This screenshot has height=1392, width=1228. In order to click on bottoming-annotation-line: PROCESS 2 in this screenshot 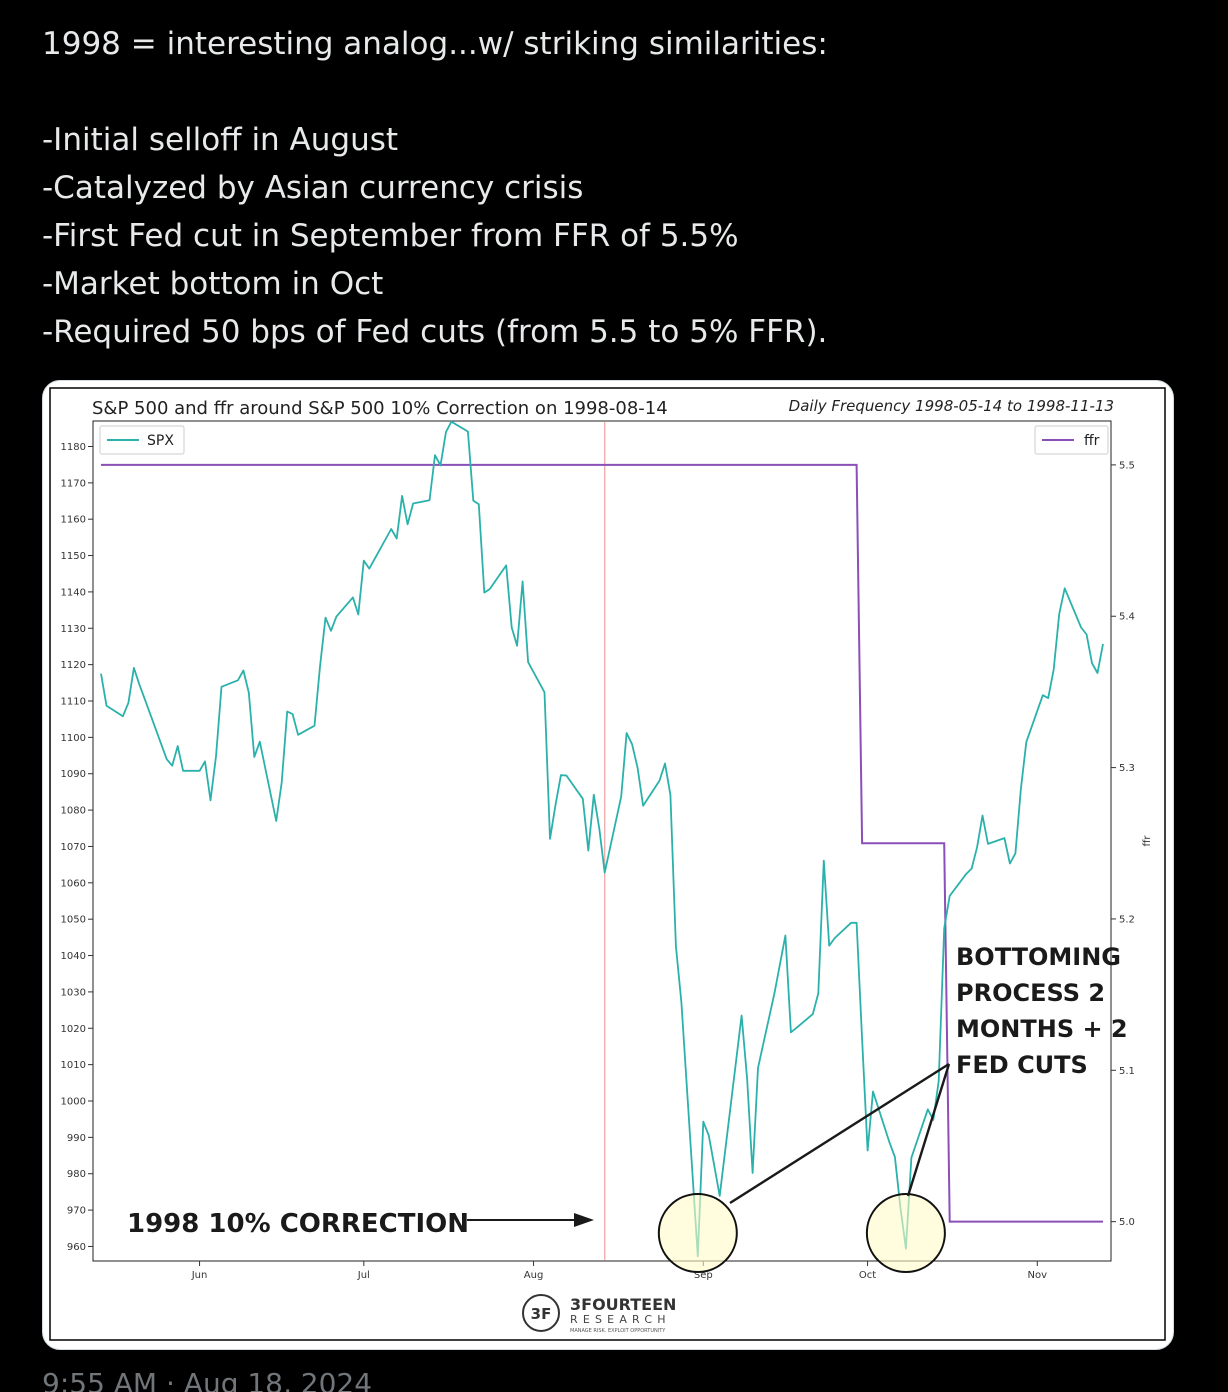, I will do `click(1030, 993)`.